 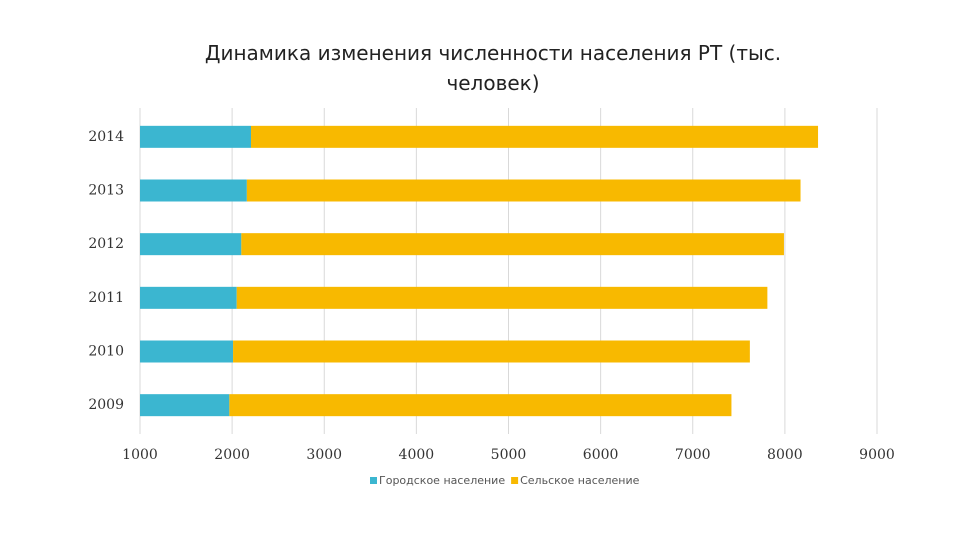 I want to click on x-tick-label: 7000, so click(x=693, y=455).